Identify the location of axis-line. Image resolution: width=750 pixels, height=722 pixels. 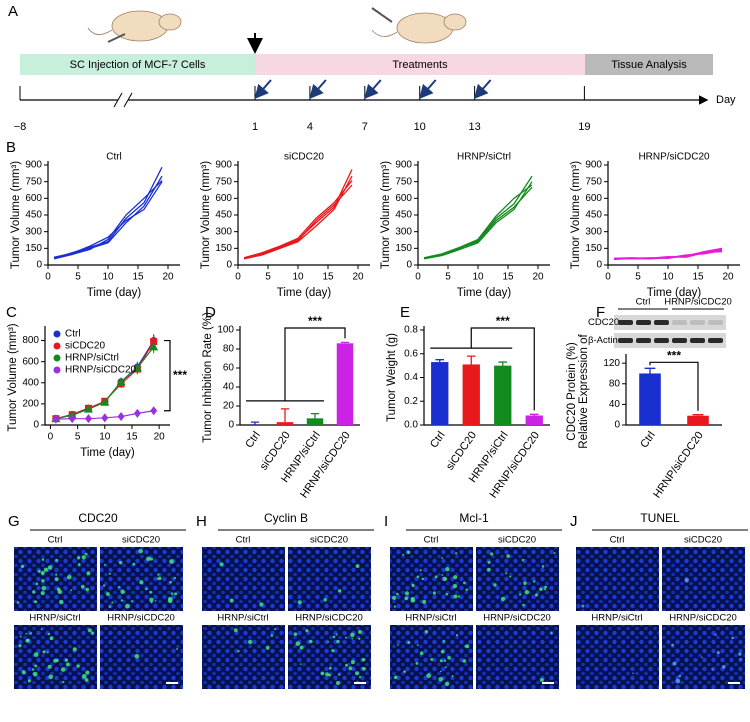
(483, 213).